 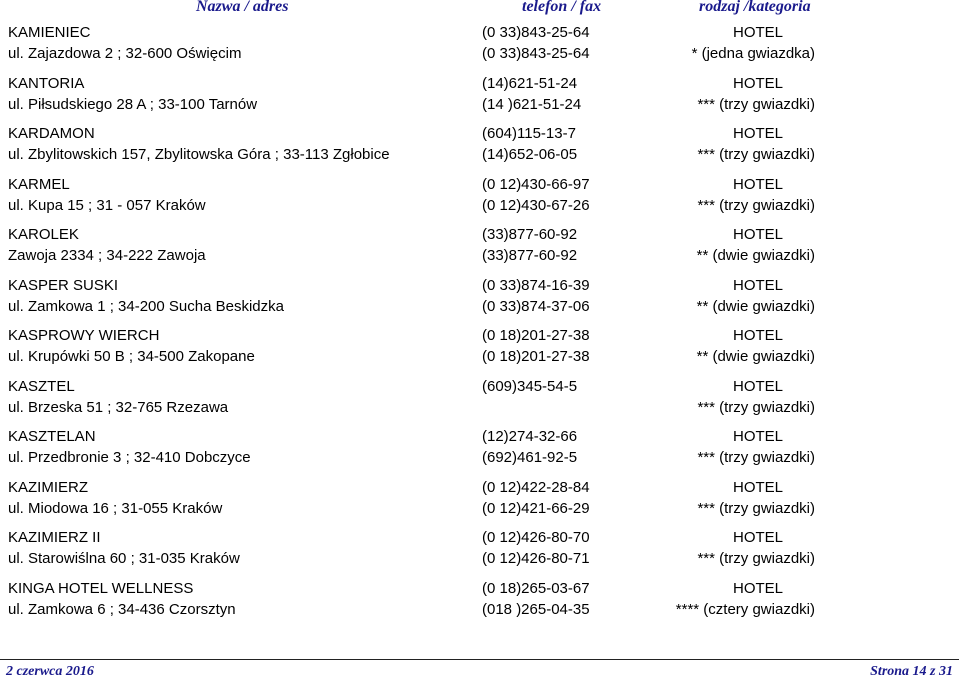 What do you see at coordinates (118, 407) in the screenshot?
I see `hotel-address: ul. Brzeska 51 ; 32-765 Rzezawa` at bounding box center [118, 407].